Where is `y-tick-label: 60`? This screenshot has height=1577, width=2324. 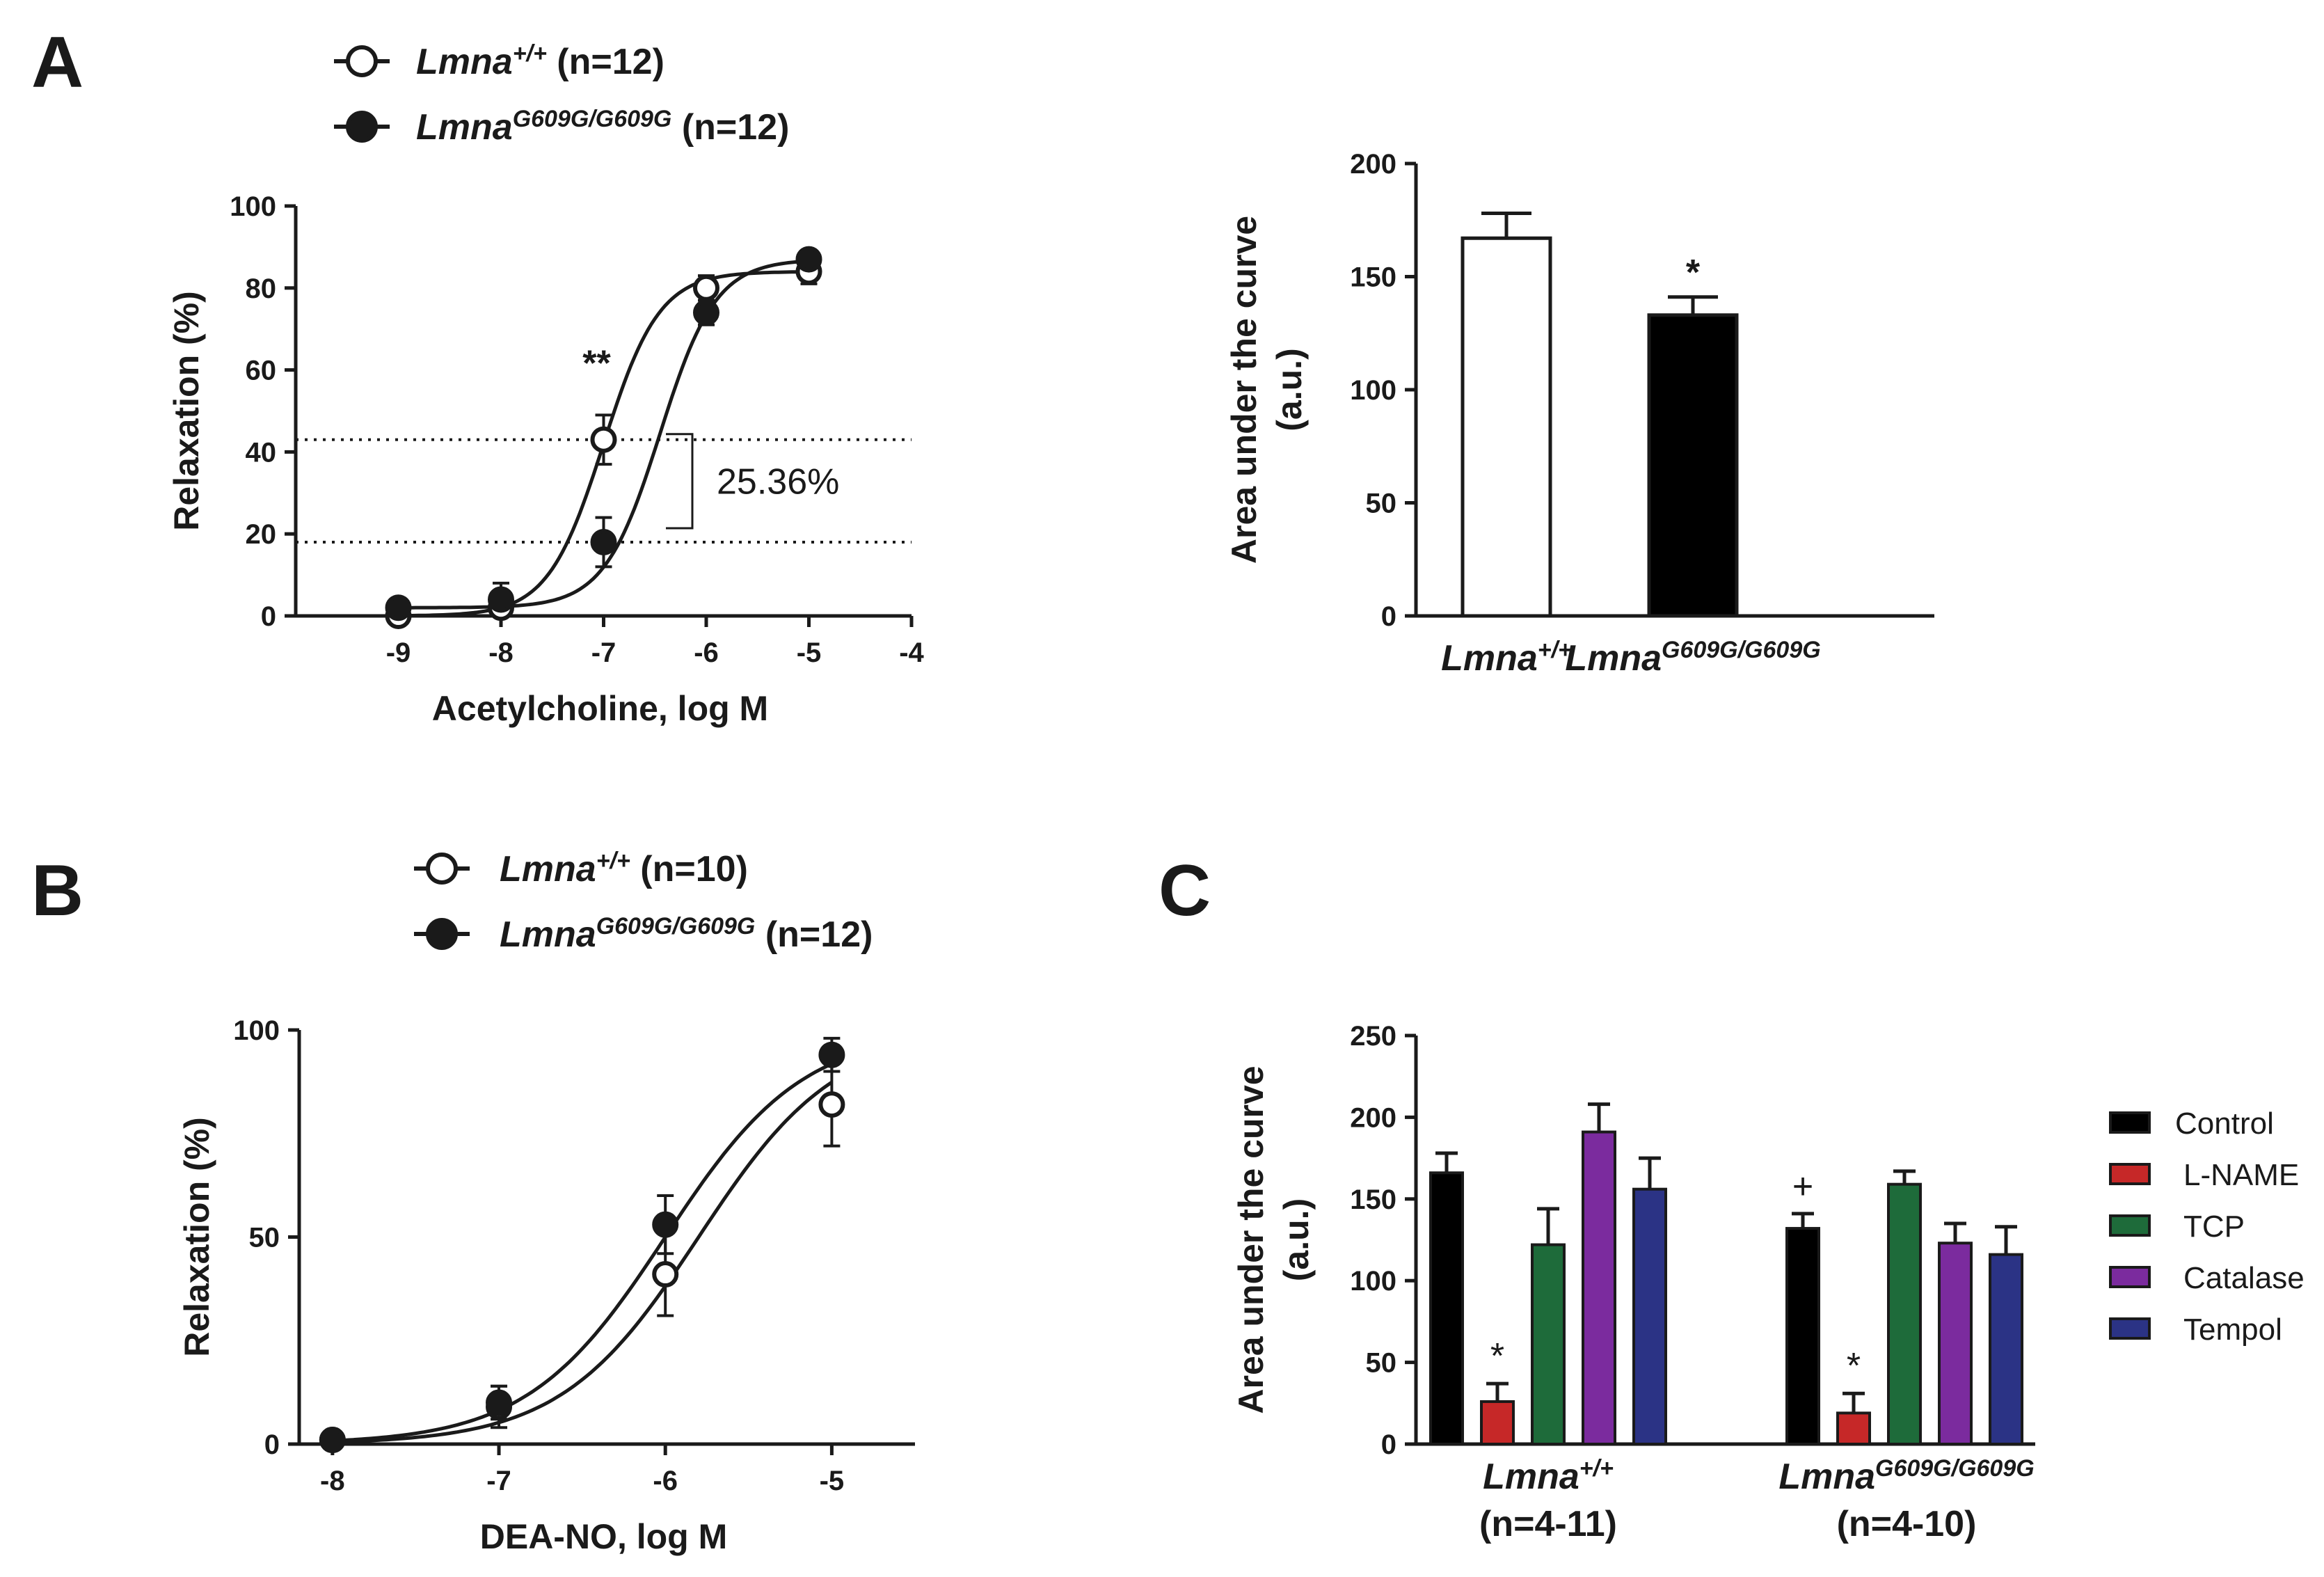
y-tick-label: 60 is located at coordinates (261, 371).